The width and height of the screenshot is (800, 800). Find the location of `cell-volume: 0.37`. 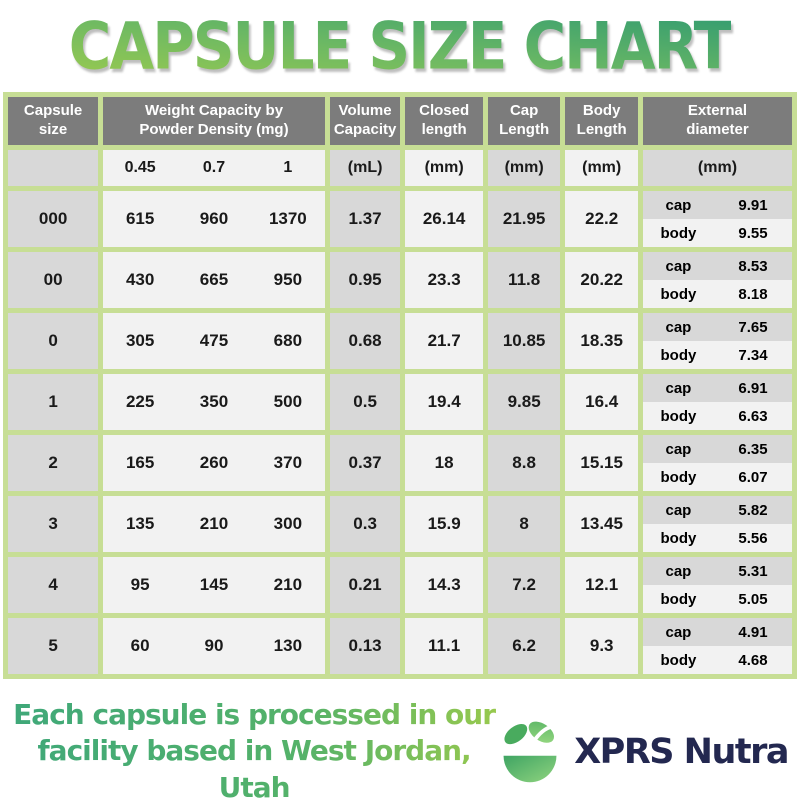

cell-volume: 0.37 is located at coordinates (365, 463).